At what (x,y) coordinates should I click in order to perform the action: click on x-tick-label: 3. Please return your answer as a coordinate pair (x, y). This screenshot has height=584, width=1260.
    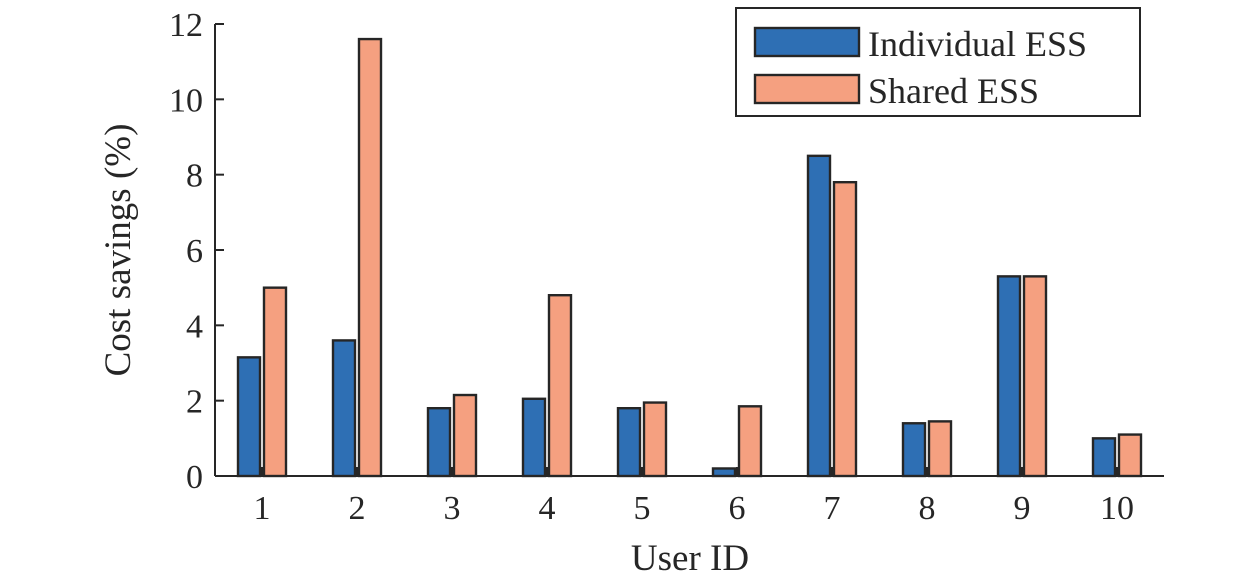
    Looking at the image, I should click on (452, 508).